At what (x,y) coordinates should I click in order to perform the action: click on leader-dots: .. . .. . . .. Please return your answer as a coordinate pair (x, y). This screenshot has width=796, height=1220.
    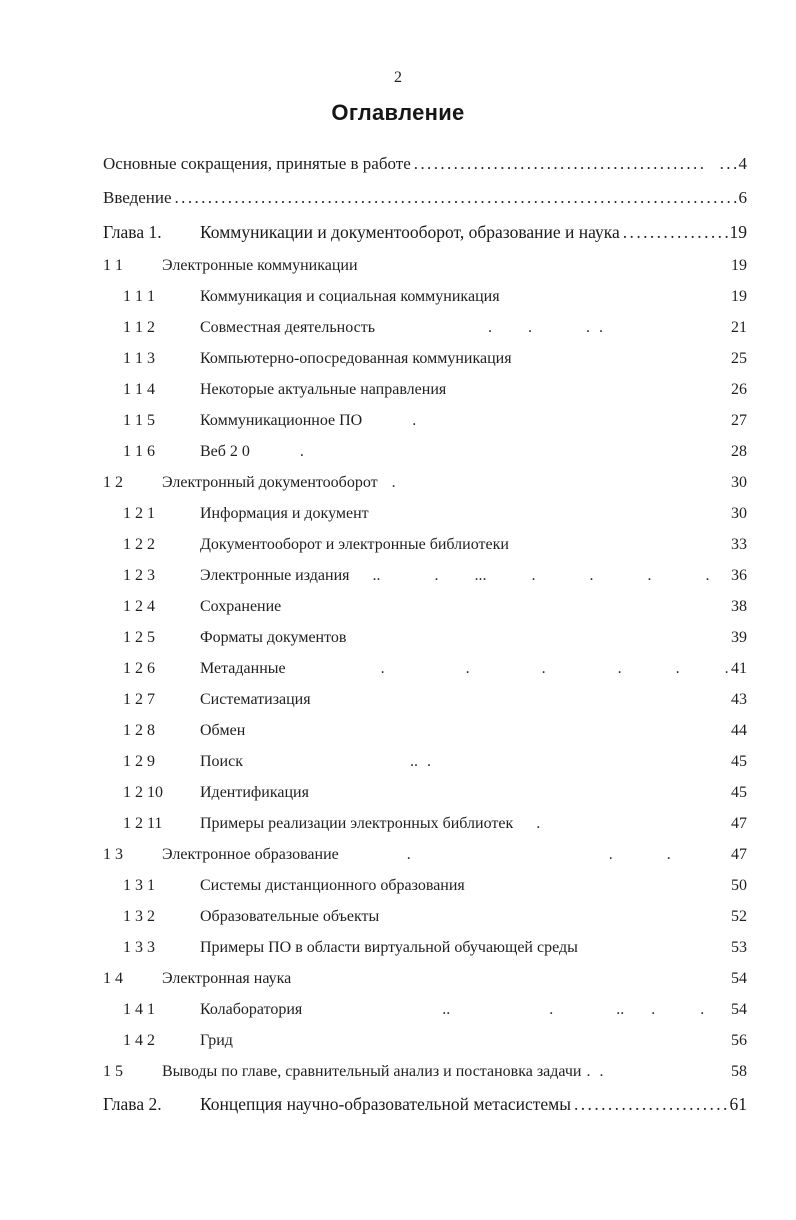
    Looking at the image, I should click on (518, 1009).